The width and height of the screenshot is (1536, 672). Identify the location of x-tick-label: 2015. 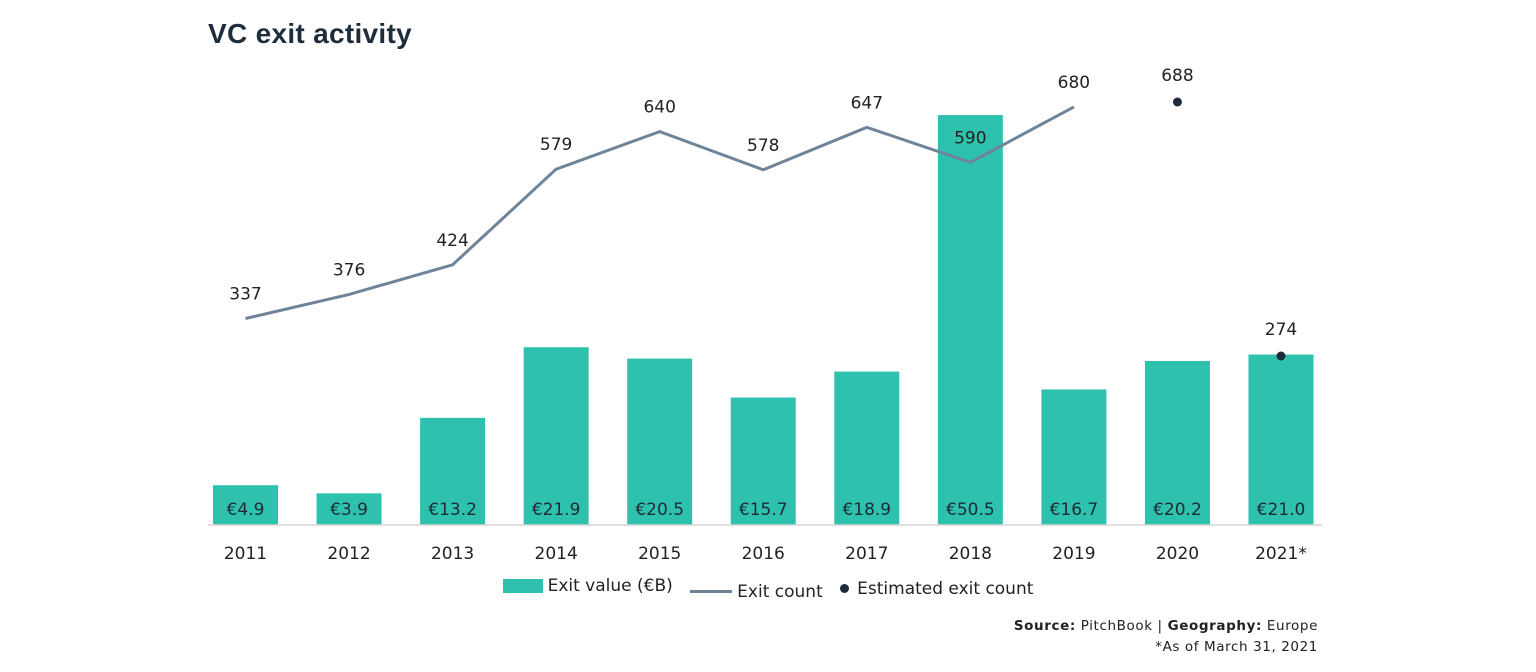
(659, 554).